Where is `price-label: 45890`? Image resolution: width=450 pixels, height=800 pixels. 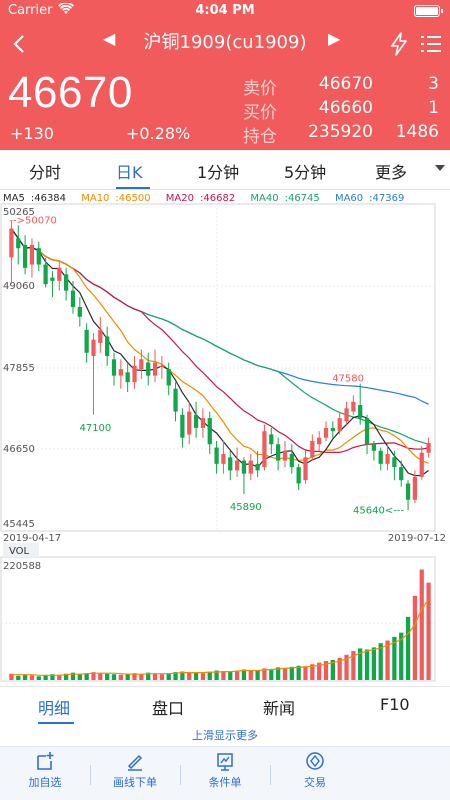 price-label: 45890 is located at coordinates (246, 507).